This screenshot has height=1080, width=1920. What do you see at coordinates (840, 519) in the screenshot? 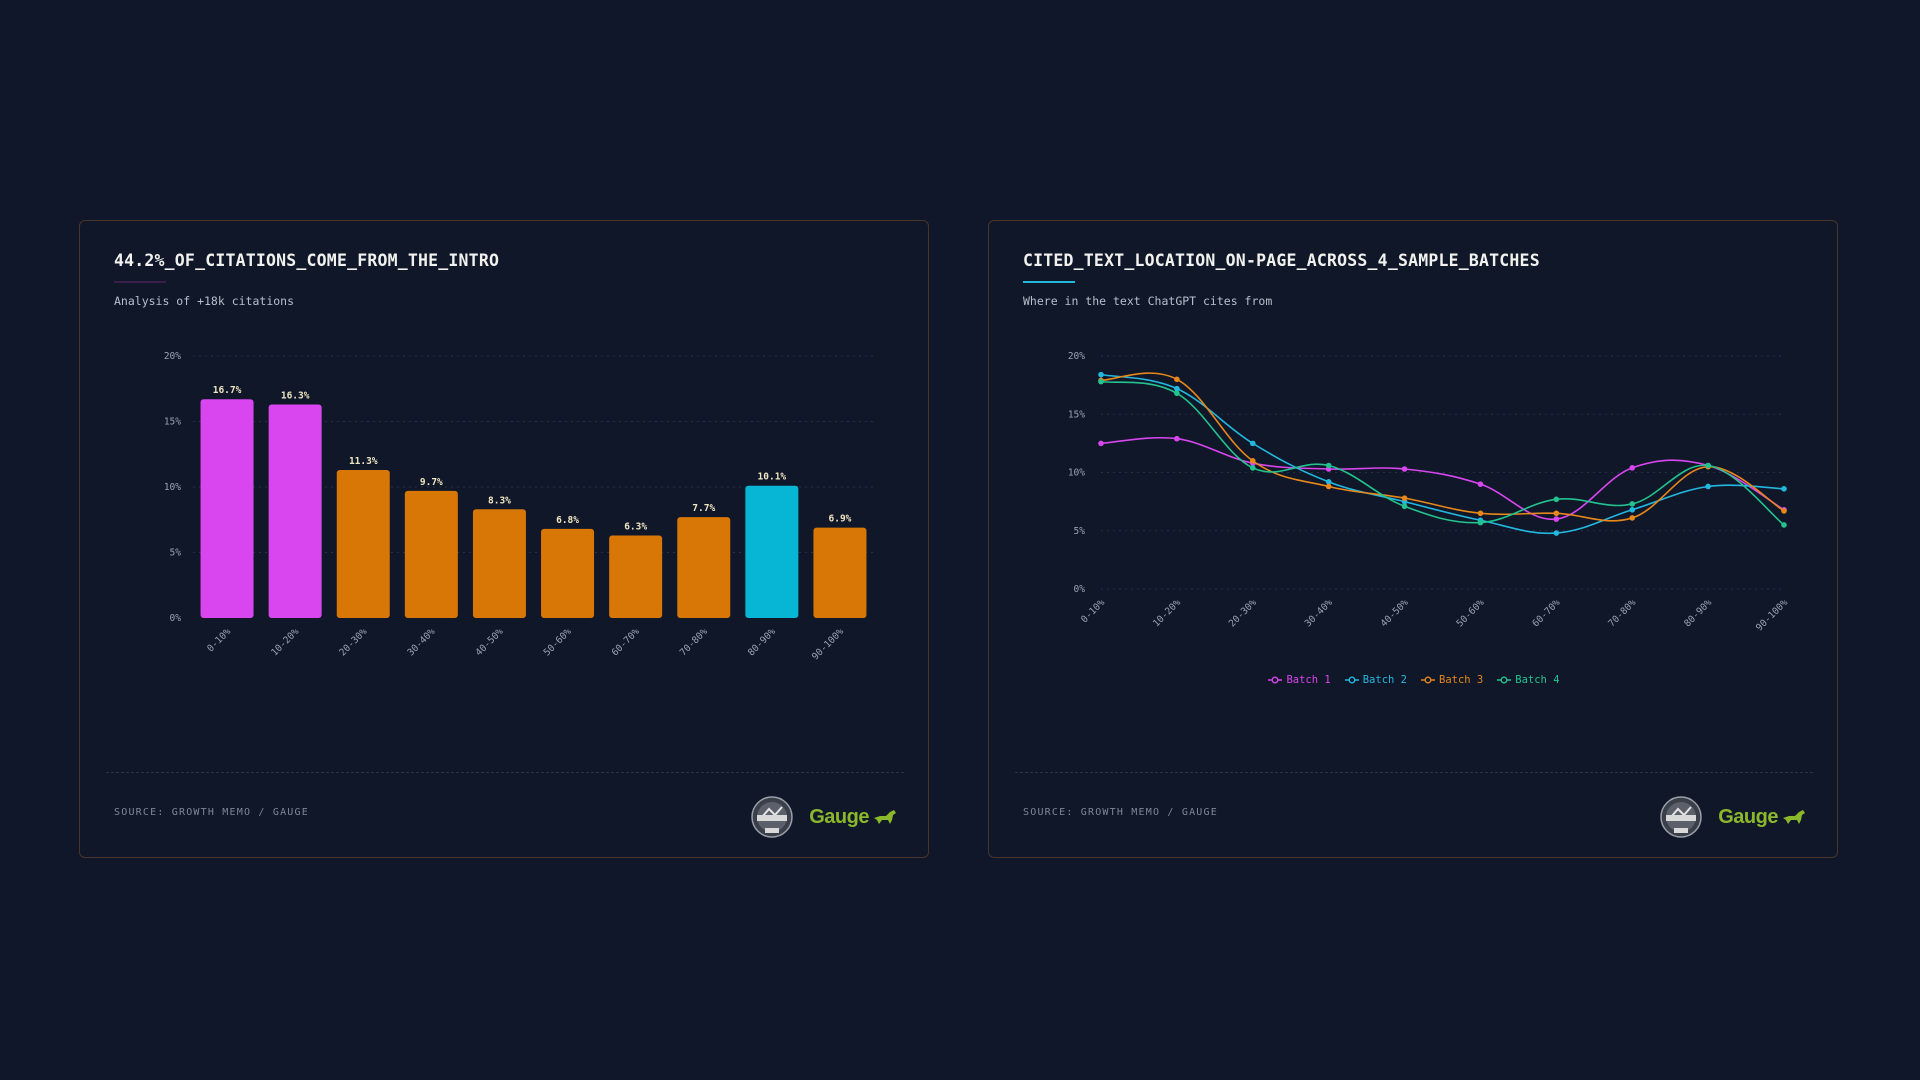
I see `bar-value-label: 6.9%` at bounding box center [840, 519].